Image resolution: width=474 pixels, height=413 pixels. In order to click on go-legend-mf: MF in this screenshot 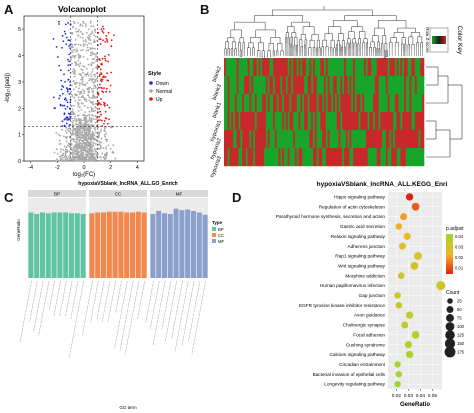, I will do `click(221, 241)`.